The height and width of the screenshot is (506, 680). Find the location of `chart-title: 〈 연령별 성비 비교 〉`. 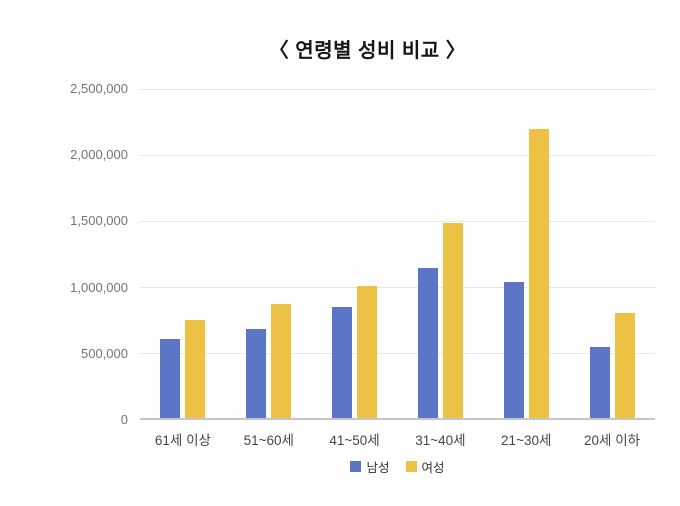

chart-title: 〈 연령별 성비 비교 〉 is located at coordinates (367, 51).